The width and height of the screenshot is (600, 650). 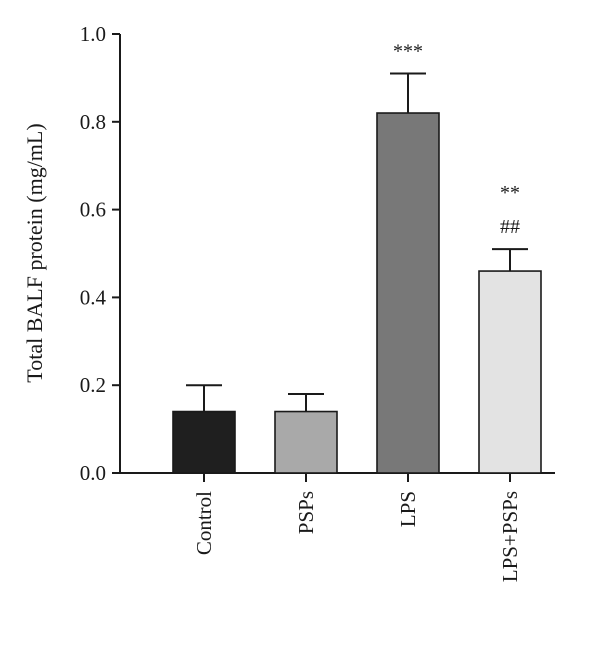 I want to click on significance-label: ##, so click(x=510, y=227).